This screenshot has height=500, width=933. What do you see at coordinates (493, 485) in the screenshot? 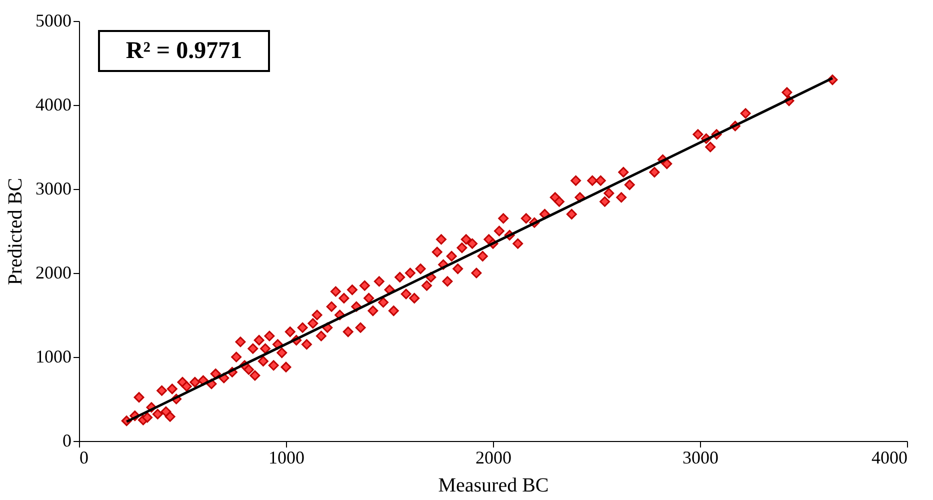
I see `x-axis-title: Measured BC` at bounding box center [493, 485].